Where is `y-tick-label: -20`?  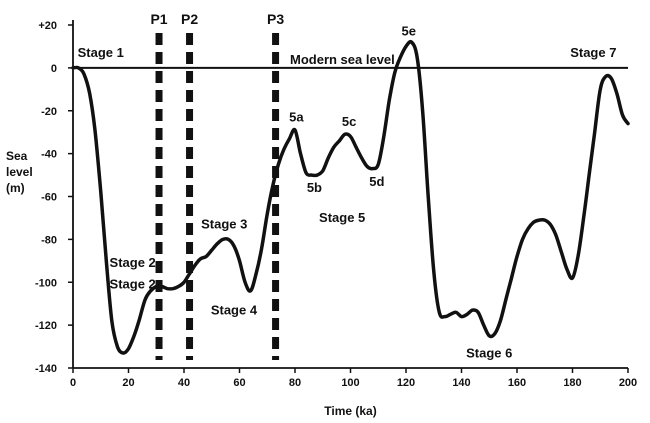 y-tick-label: -20 is located at coordinates (49, 112).